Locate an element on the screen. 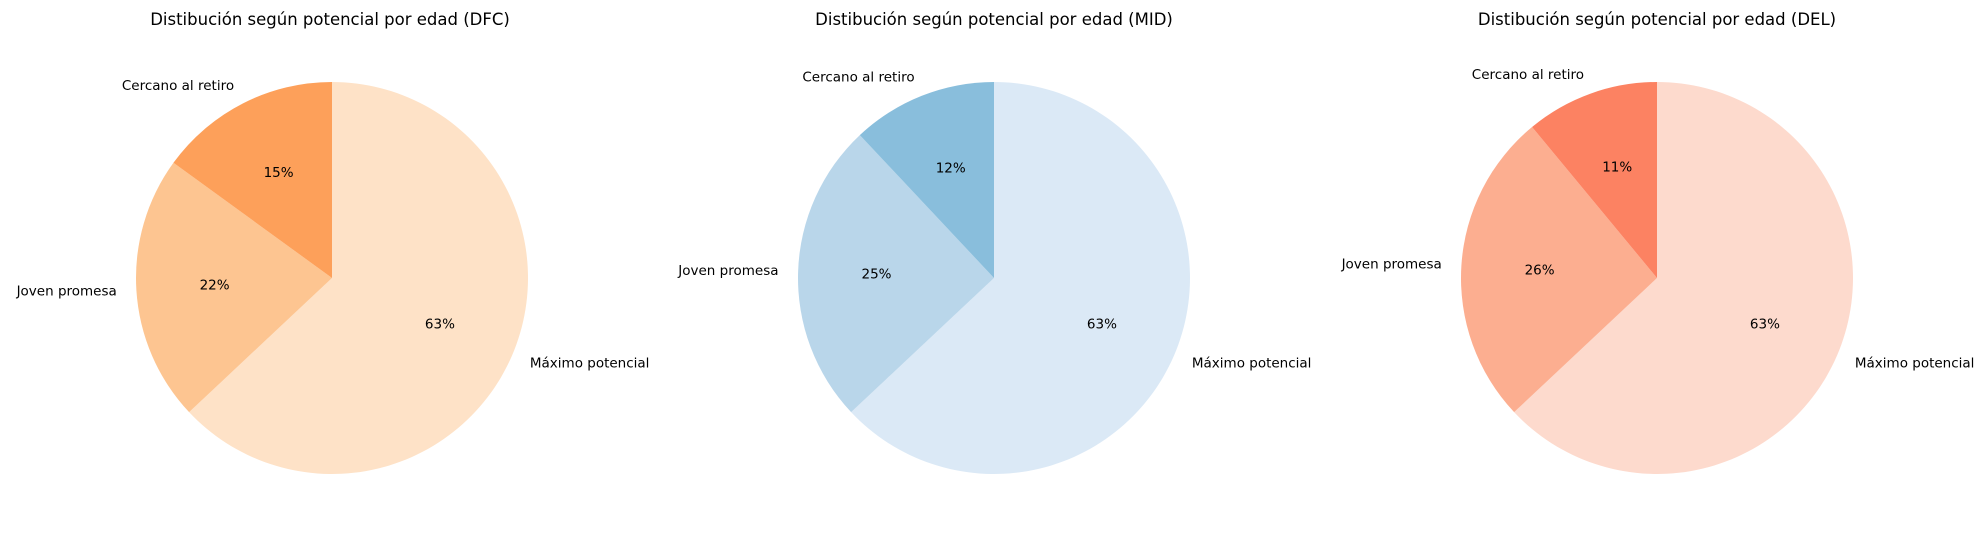 This screenshot has width=1984, height=534. slice-value-label-joven-promesa: 26% is located at coordinates (1540, 271).